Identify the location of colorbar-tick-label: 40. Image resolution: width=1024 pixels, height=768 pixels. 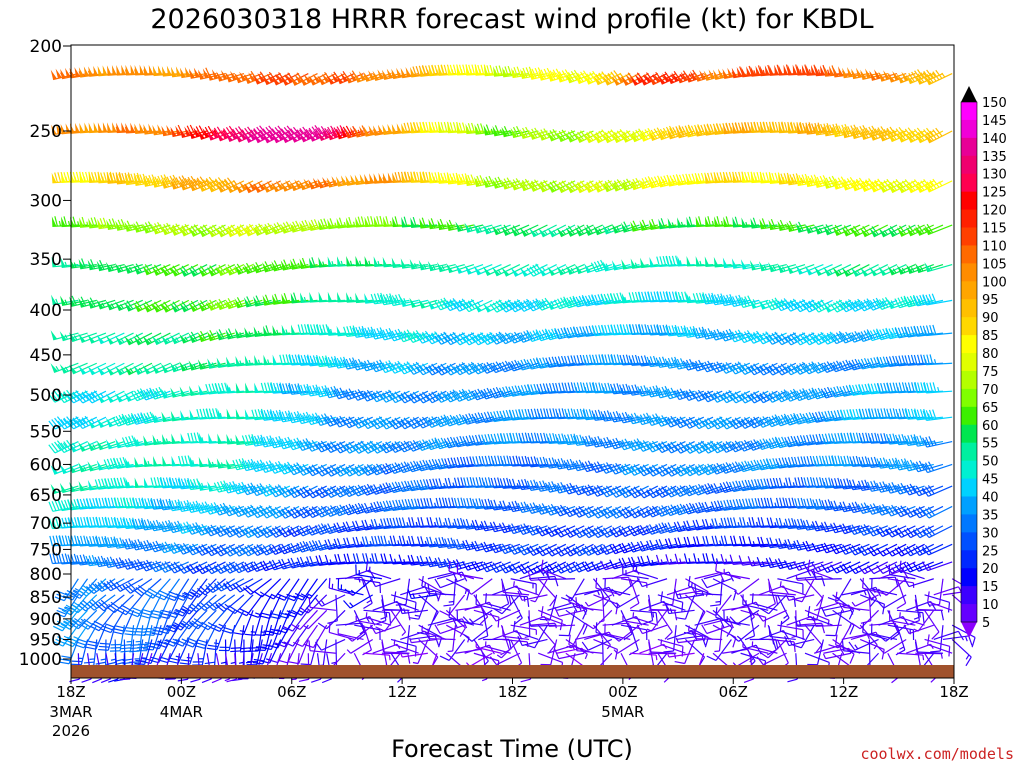
(990, 497).